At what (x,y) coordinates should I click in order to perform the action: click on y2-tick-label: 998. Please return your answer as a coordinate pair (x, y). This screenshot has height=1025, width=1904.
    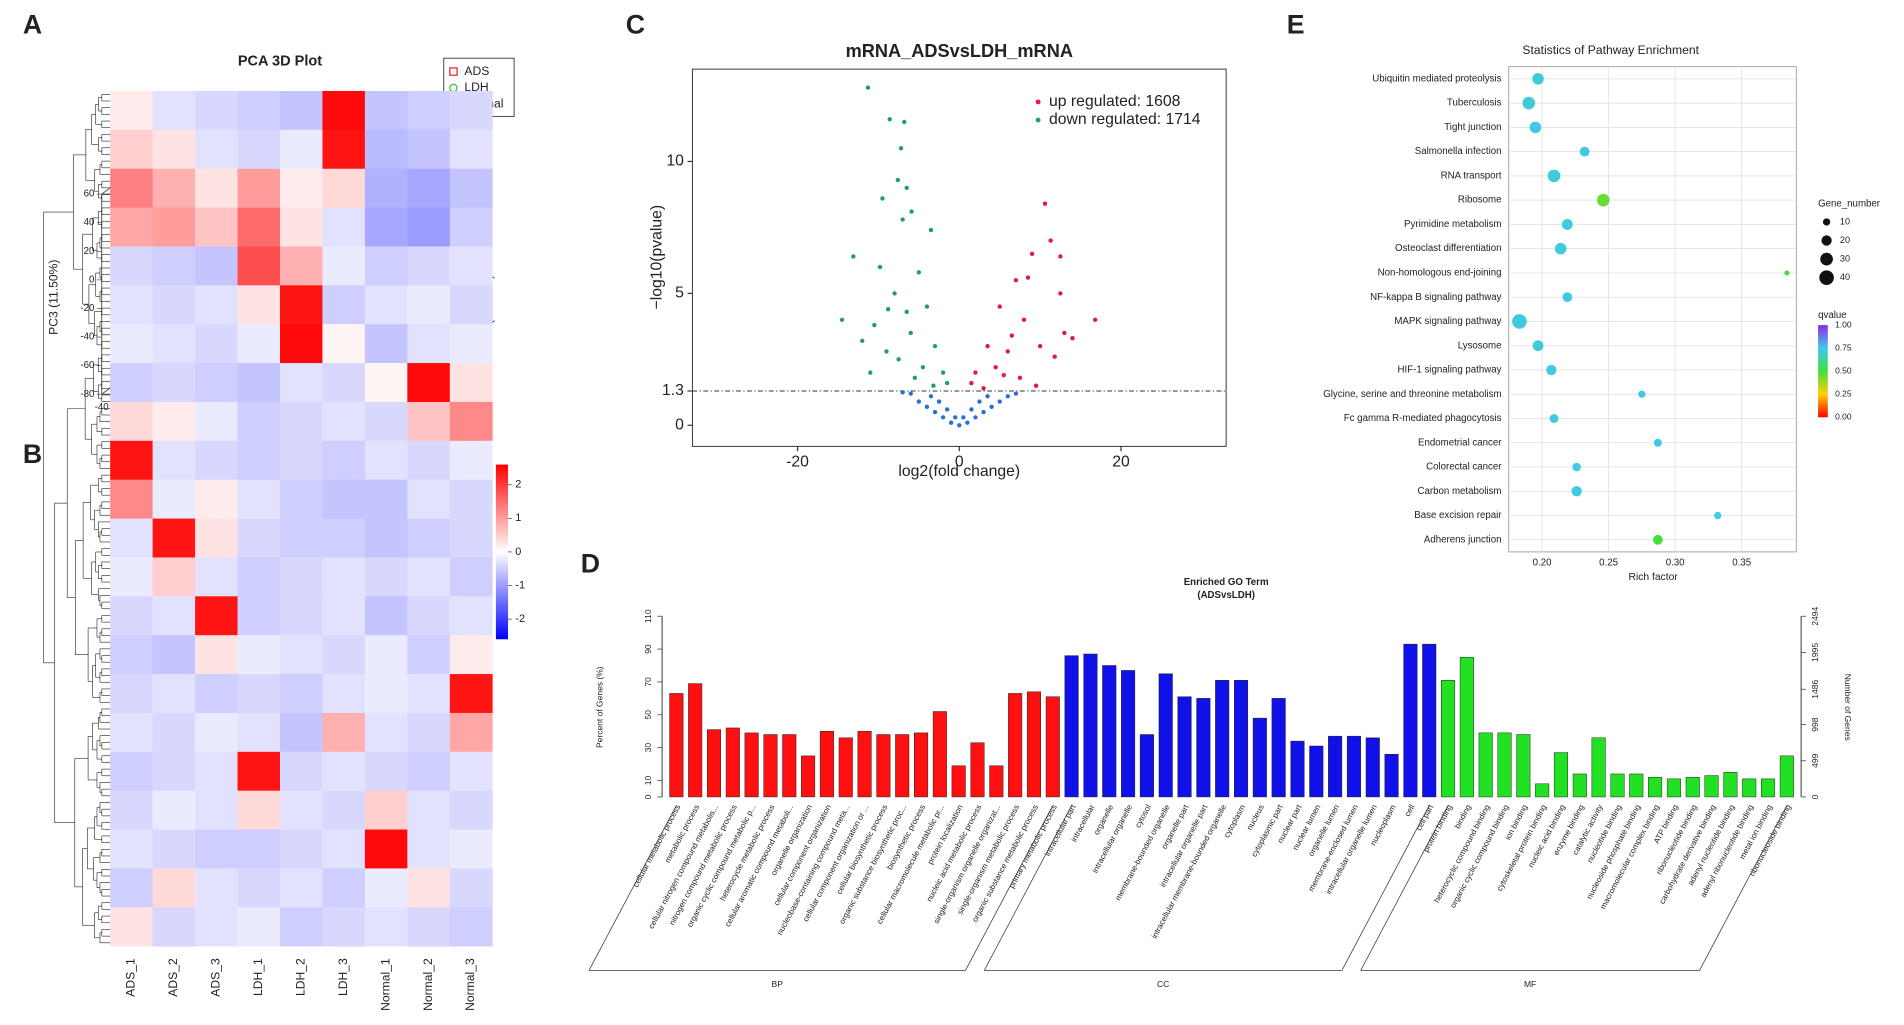
    Looking at the image, I should click on (1815, 724).